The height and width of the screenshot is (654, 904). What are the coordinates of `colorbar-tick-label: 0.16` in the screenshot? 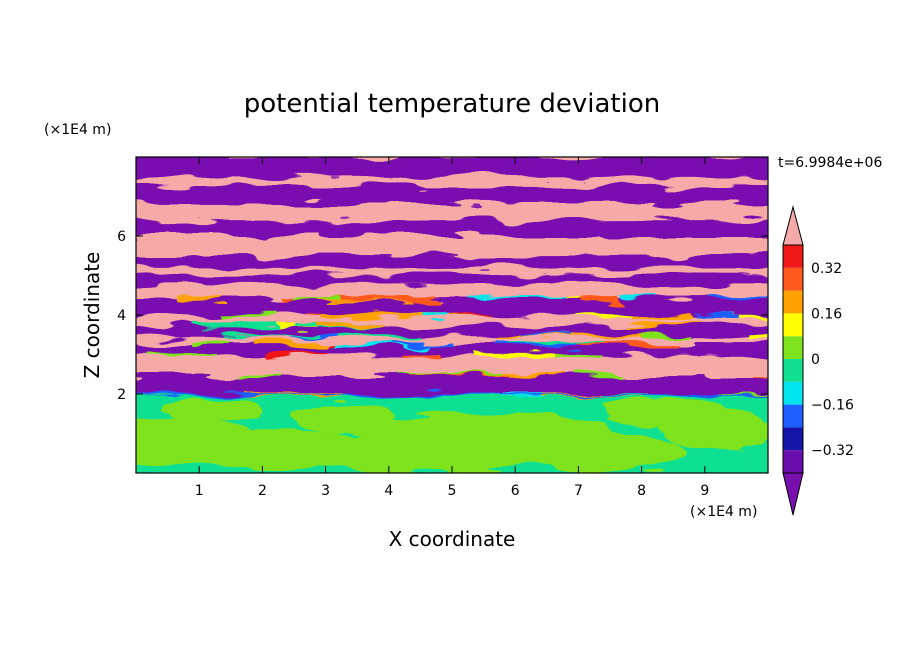 It's located at (826, 314).